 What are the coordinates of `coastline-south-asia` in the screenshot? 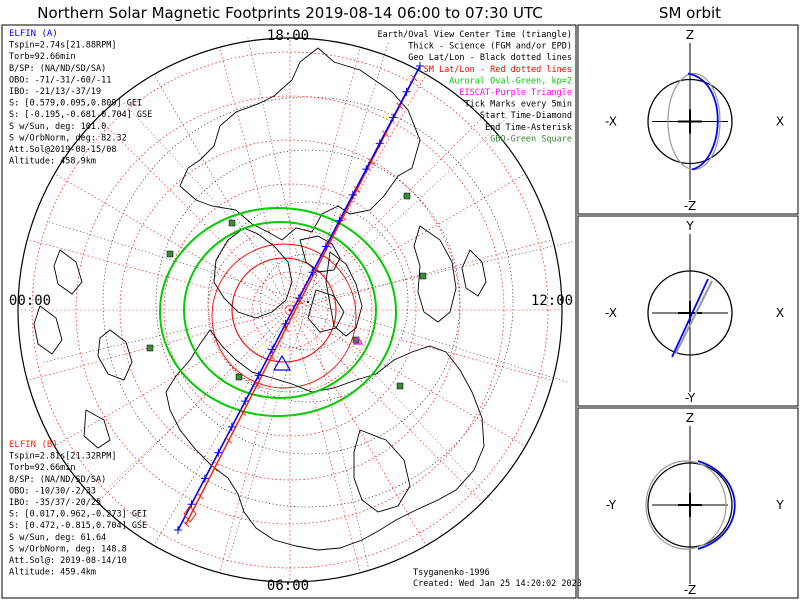 It's located at (382, 471).